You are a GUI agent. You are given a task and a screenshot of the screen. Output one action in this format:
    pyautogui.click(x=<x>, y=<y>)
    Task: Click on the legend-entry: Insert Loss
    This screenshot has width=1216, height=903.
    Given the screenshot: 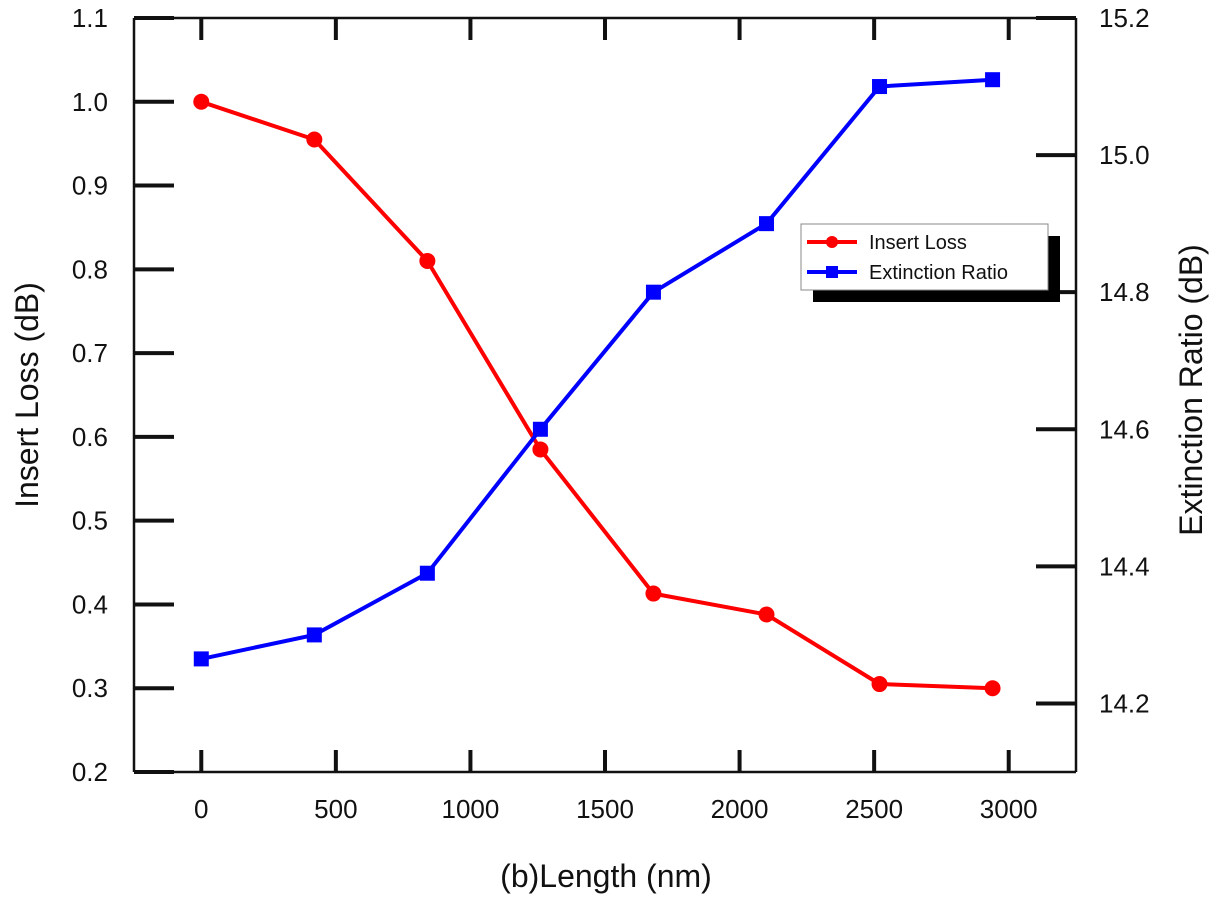 What is the action you would take?
    pyautogui.click(x=887, y=243)
    